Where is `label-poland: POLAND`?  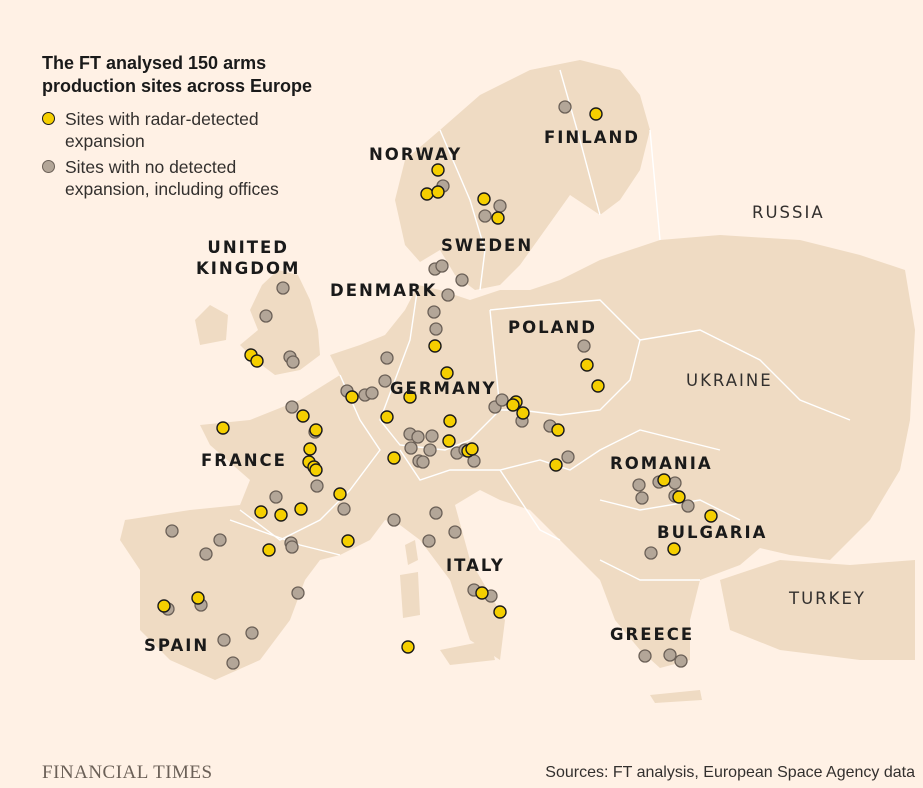 label-poland: POLAND is located at coordinates (552, 327).